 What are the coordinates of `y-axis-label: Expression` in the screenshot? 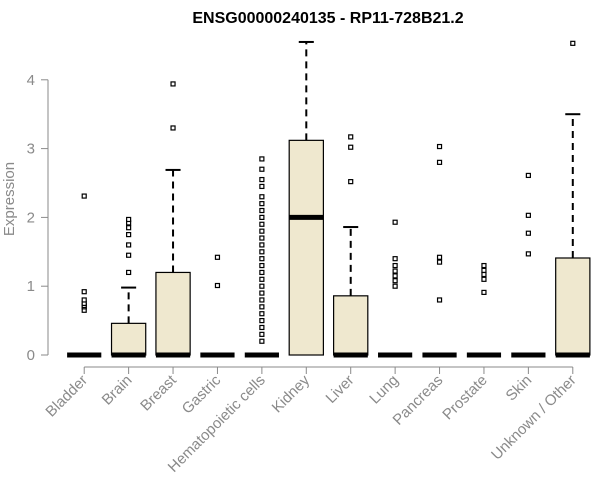 It's located at (9, 199).